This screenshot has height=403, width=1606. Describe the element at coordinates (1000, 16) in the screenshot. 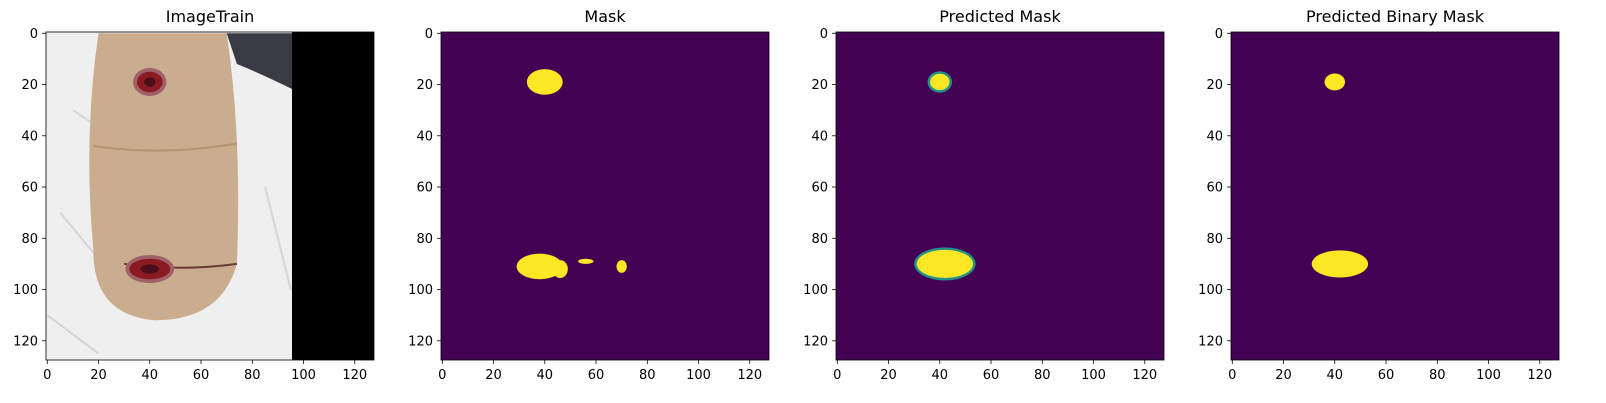

I see `panel-title: Predicted Mask` at that location.